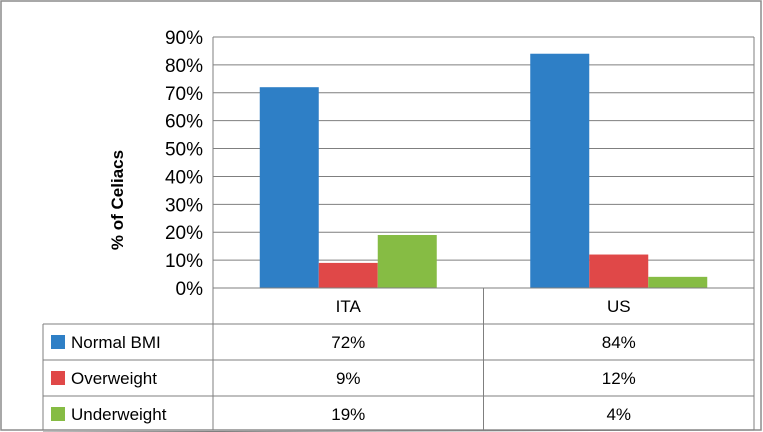 The height and width of the screenshot is (432, 763). Describe the element at coordinates (184, 177) in the screenshot. I see `y-tick-label: 40%` at that location.